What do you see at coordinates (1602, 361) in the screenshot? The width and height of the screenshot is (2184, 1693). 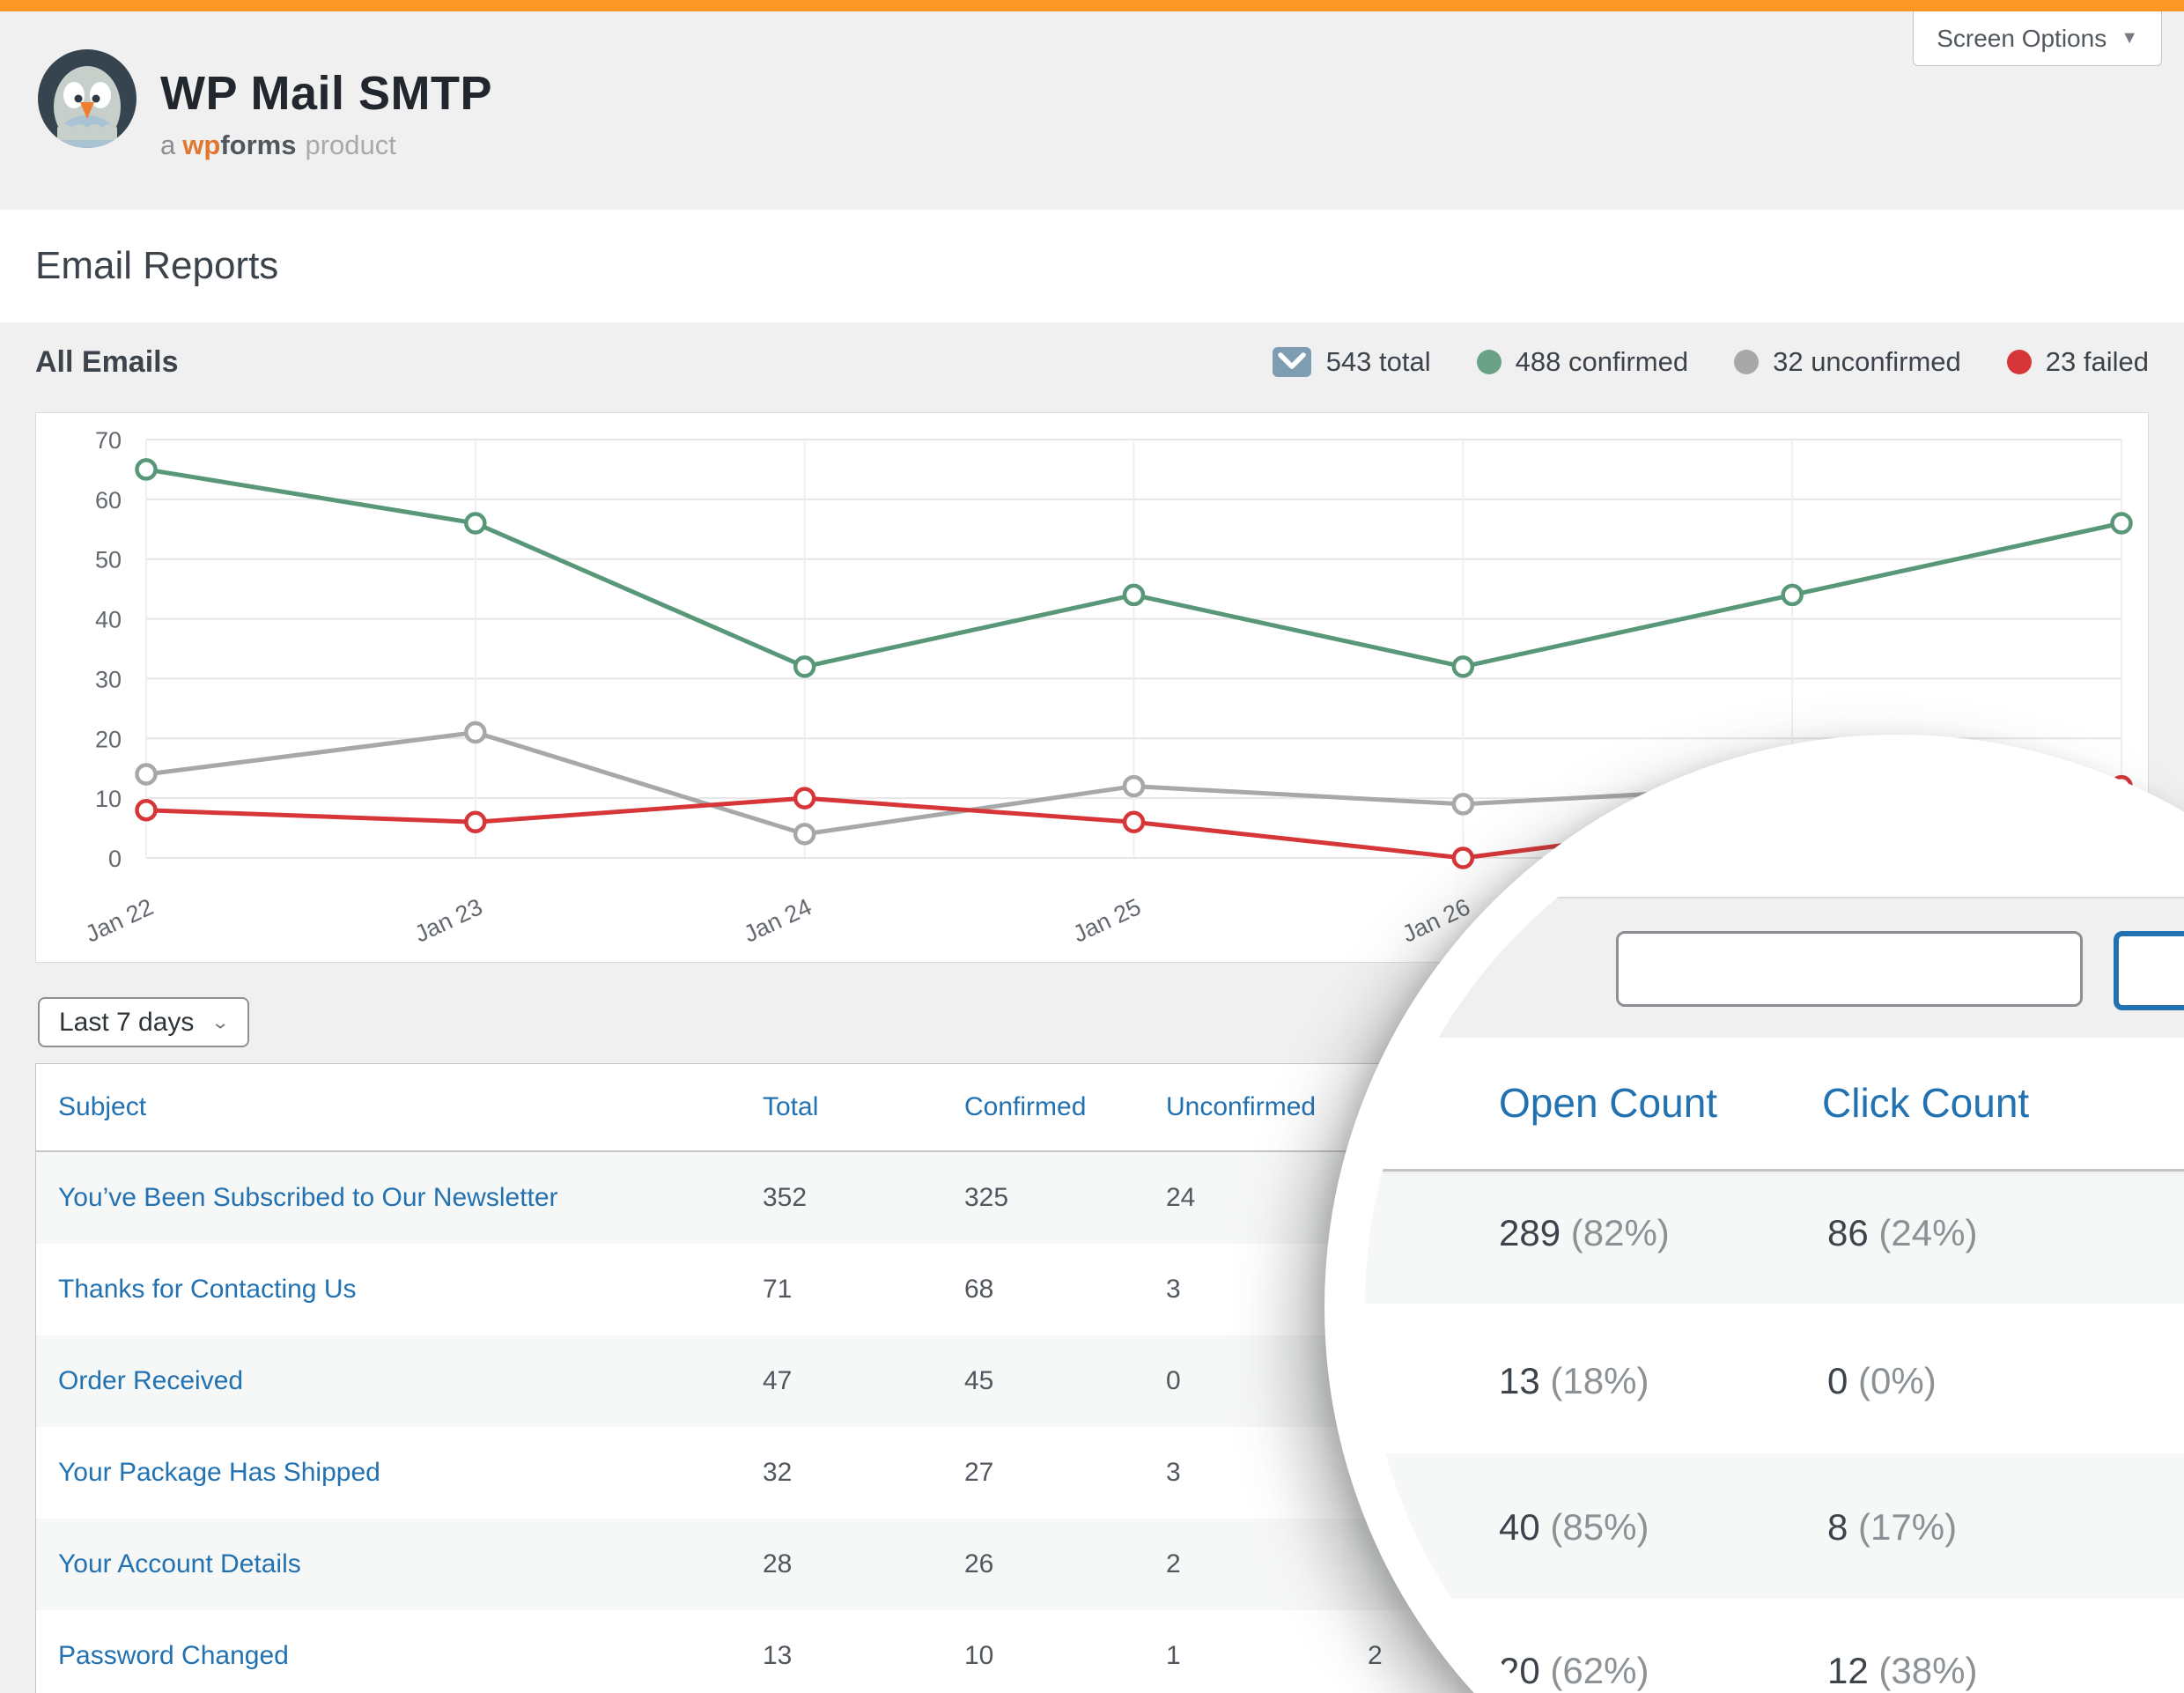 I see `legend-label: 488 confirmed` at bounding box center [1602, 361].